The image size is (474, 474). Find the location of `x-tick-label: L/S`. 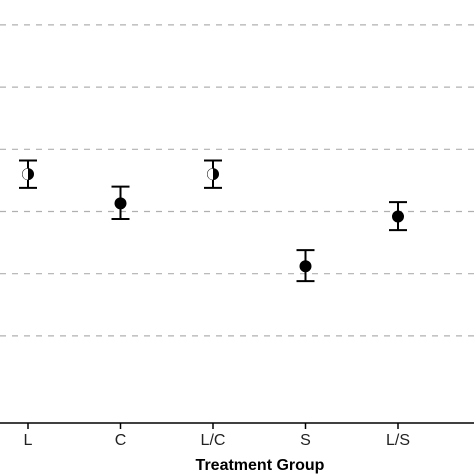

x-tick-label: L/S is located at coordinates (398, 440).